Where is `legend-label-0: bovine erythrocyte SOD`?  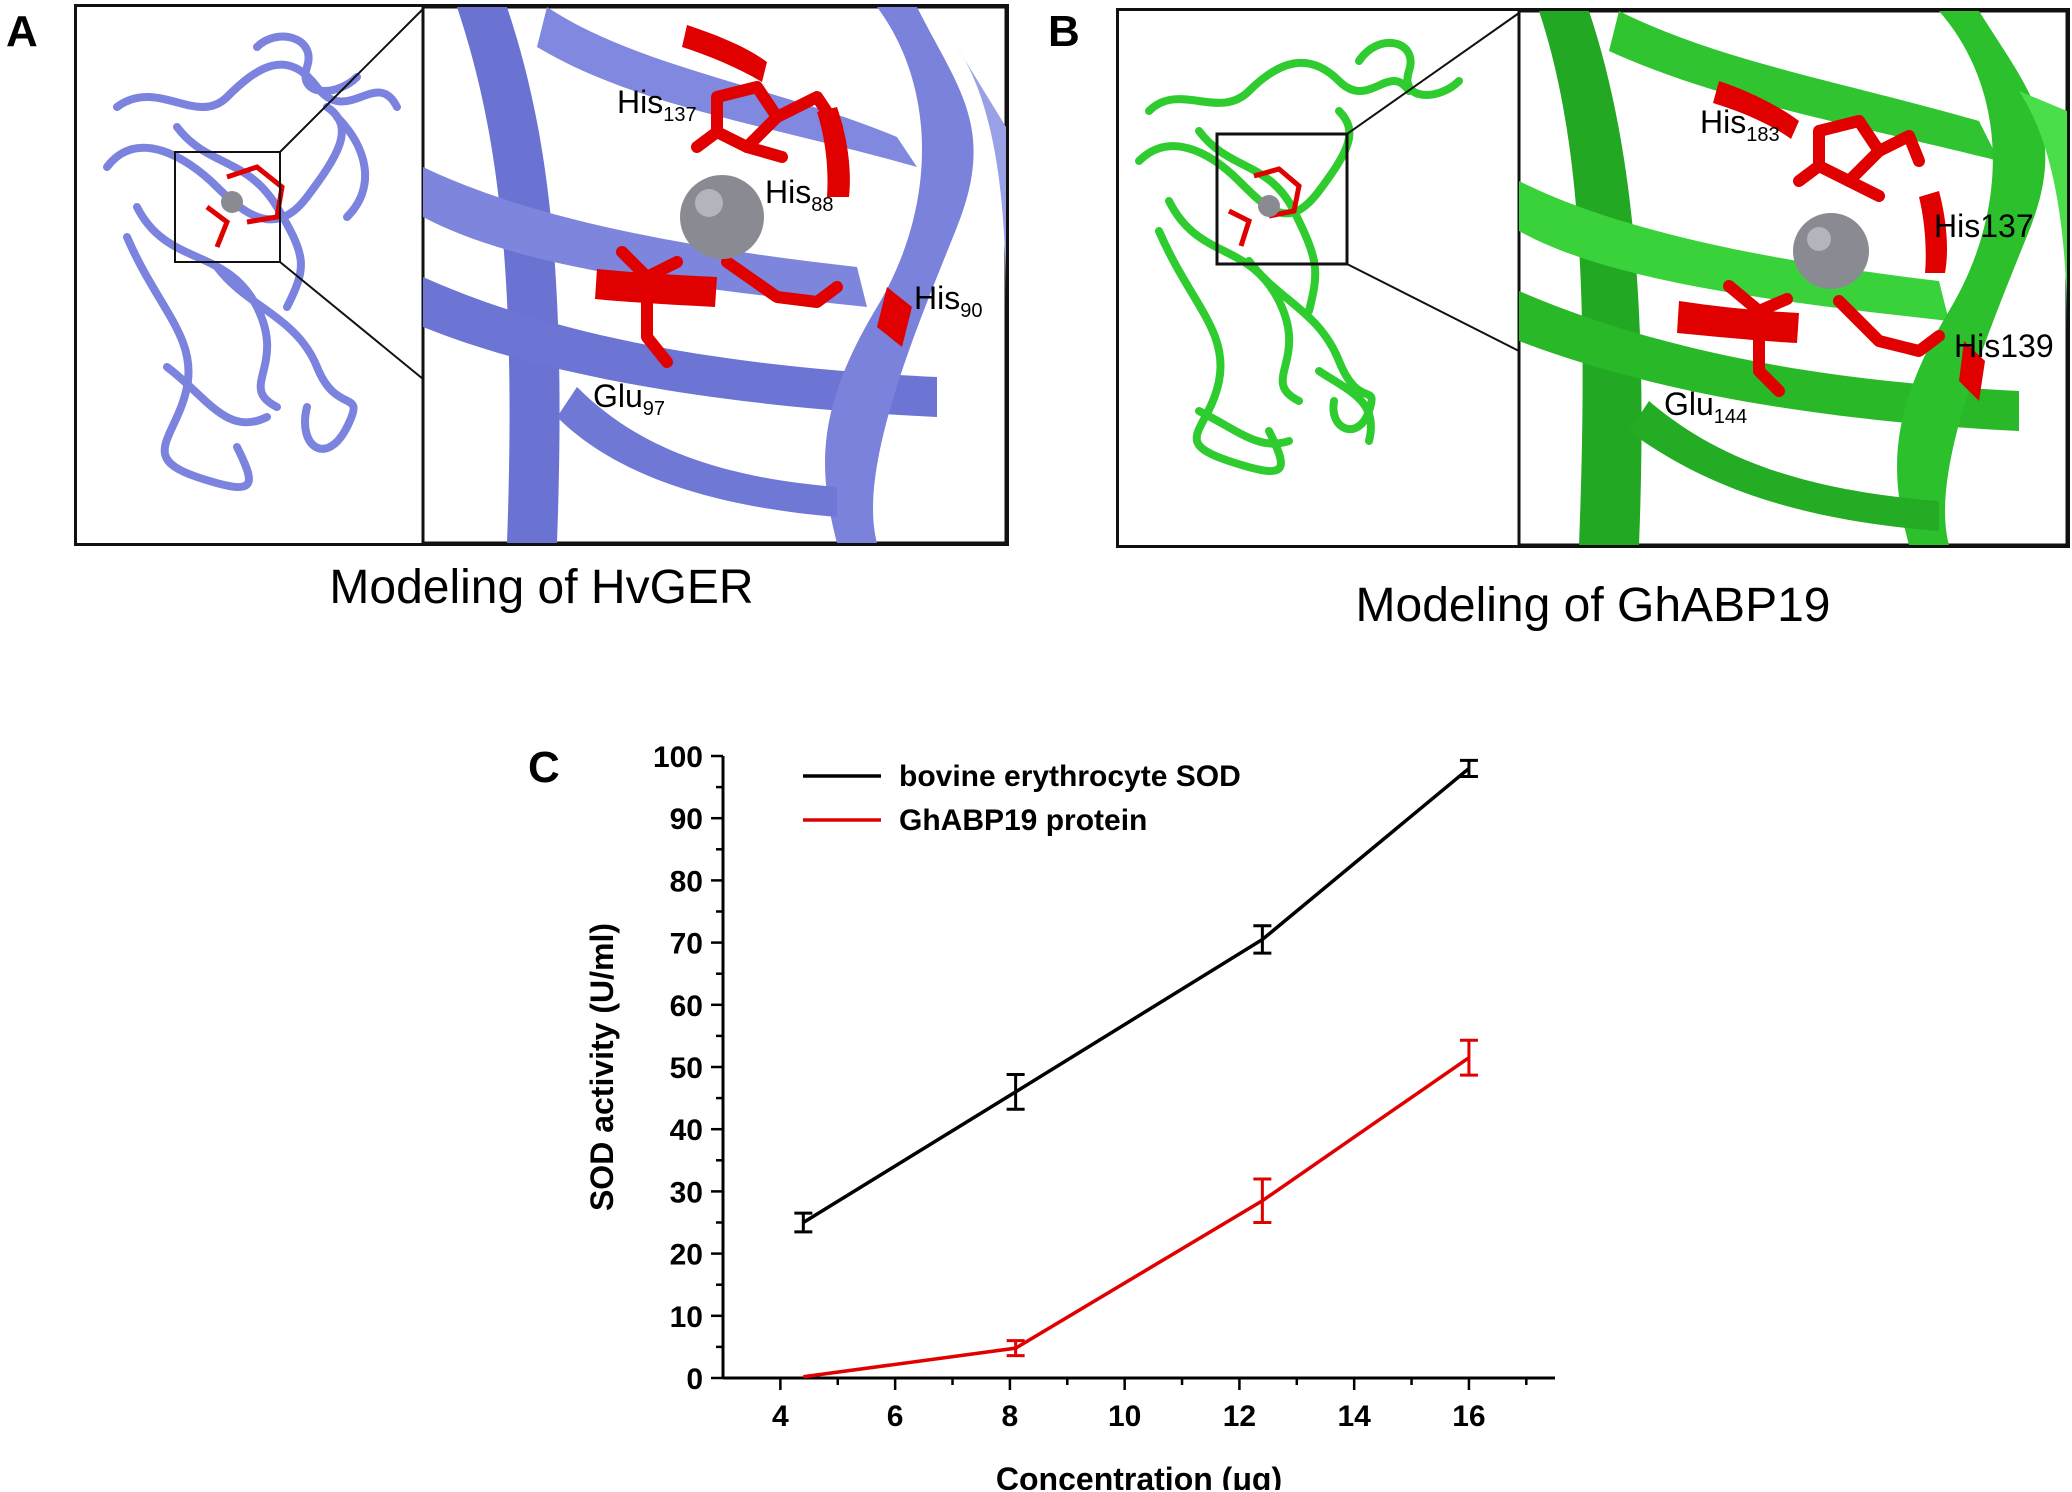
legend-label-0: bovine erythrocyte SOD is located at coordinates (1070, 776).